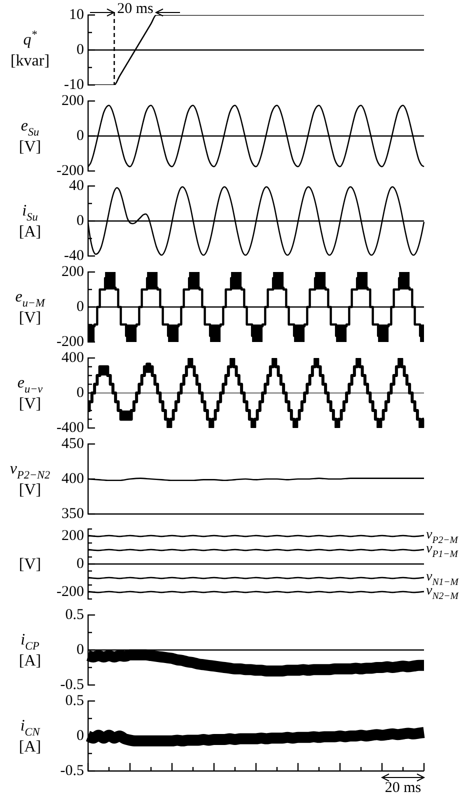  What do you see at coordinates (76, 186) in the screenshot?
I see `y-tick-label: 40` at bounding box center [76, 186].